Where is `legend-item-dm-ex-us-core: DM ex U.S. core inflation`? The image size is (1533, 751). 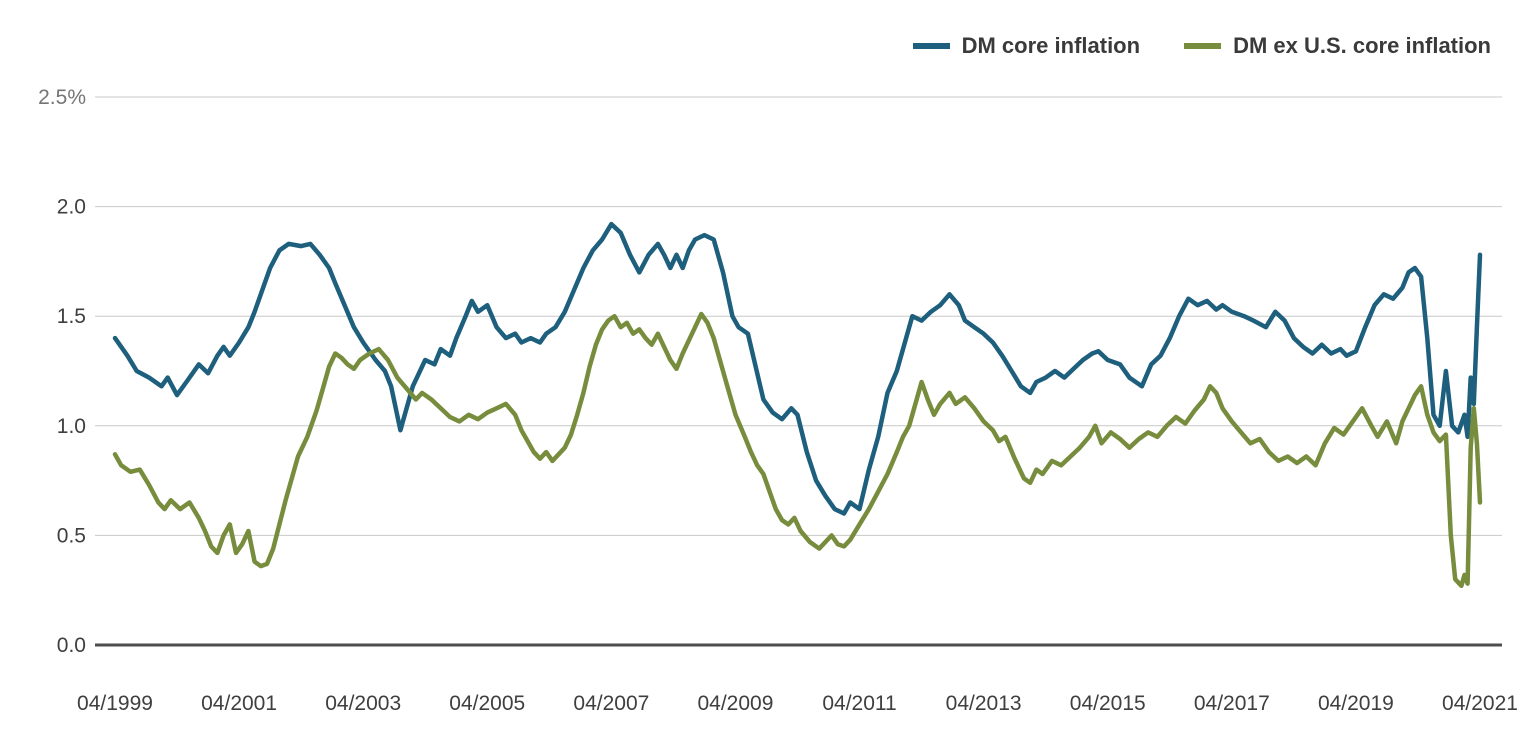
legend-item-dm-ex-us-core: DM ex U.S. core inflation is located at coordinates (1337, 46).